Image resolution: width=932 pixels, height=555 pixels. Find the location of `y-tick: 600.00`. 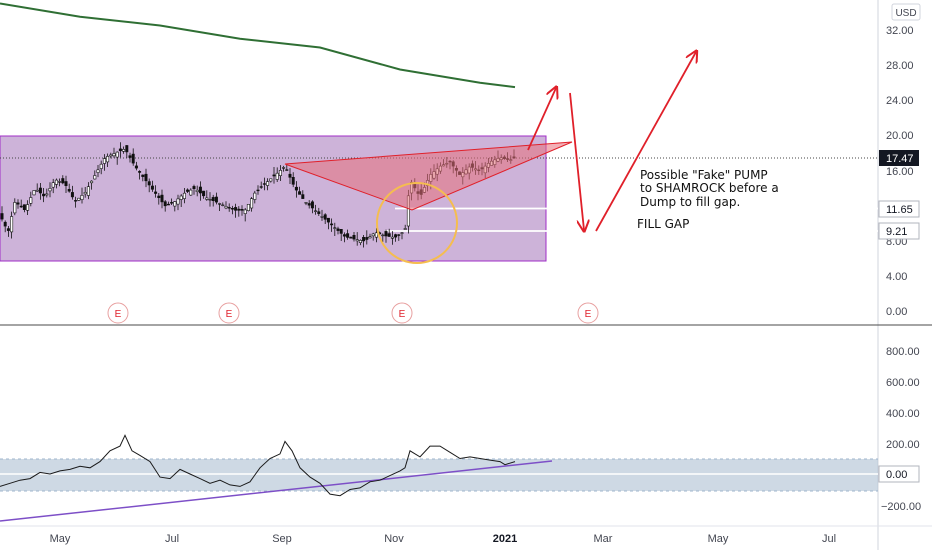

y-tick: 600.00 is located at coordinates (903, 383).